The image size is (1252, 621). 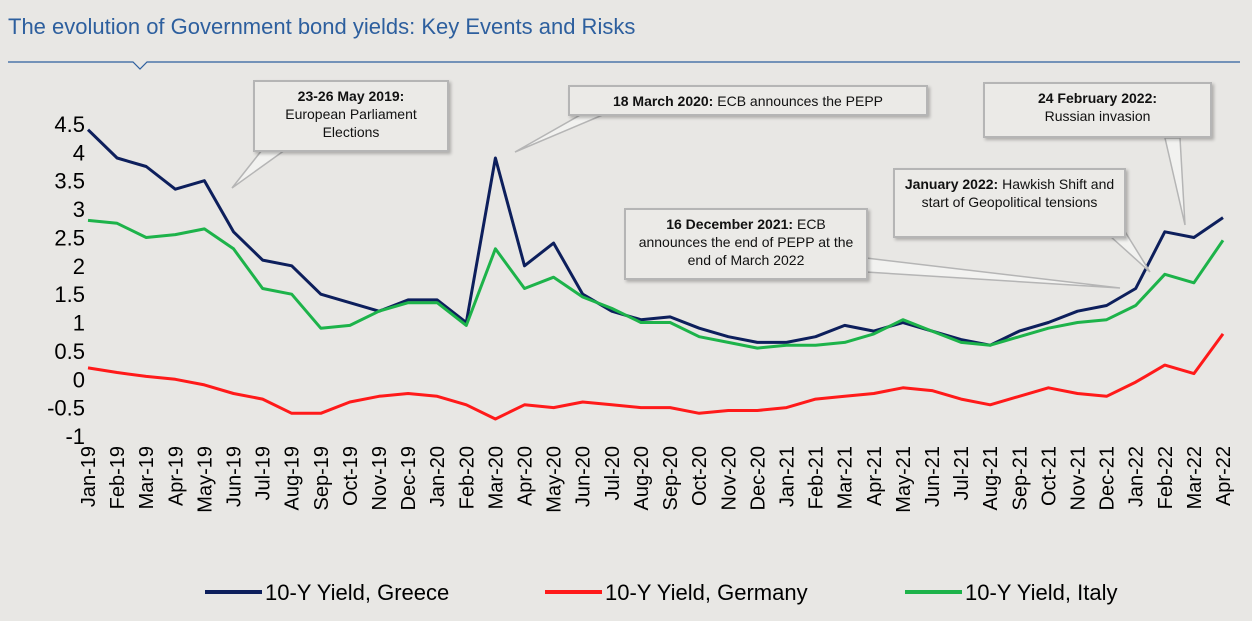 I want to click on annotation-text: ECB announces the PEPP, so click(x=800, y=101).